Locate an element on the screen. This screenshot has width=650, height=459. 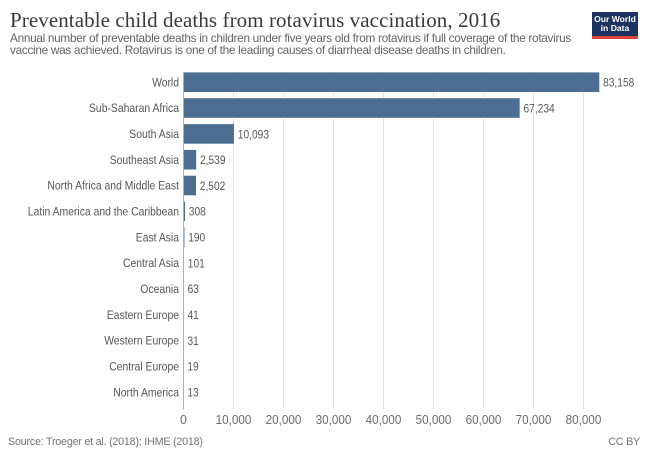
svg-text: 2,539 is located at coordinates (213, 160).